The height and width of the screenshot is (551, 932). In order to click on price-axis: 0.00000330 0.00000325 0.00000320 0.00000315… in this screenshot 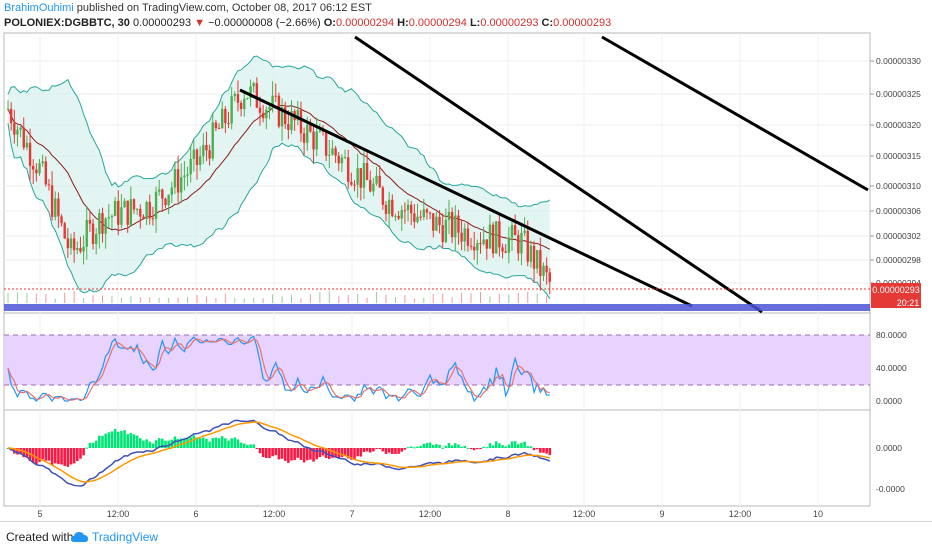, I will do `click(895, 275)`.